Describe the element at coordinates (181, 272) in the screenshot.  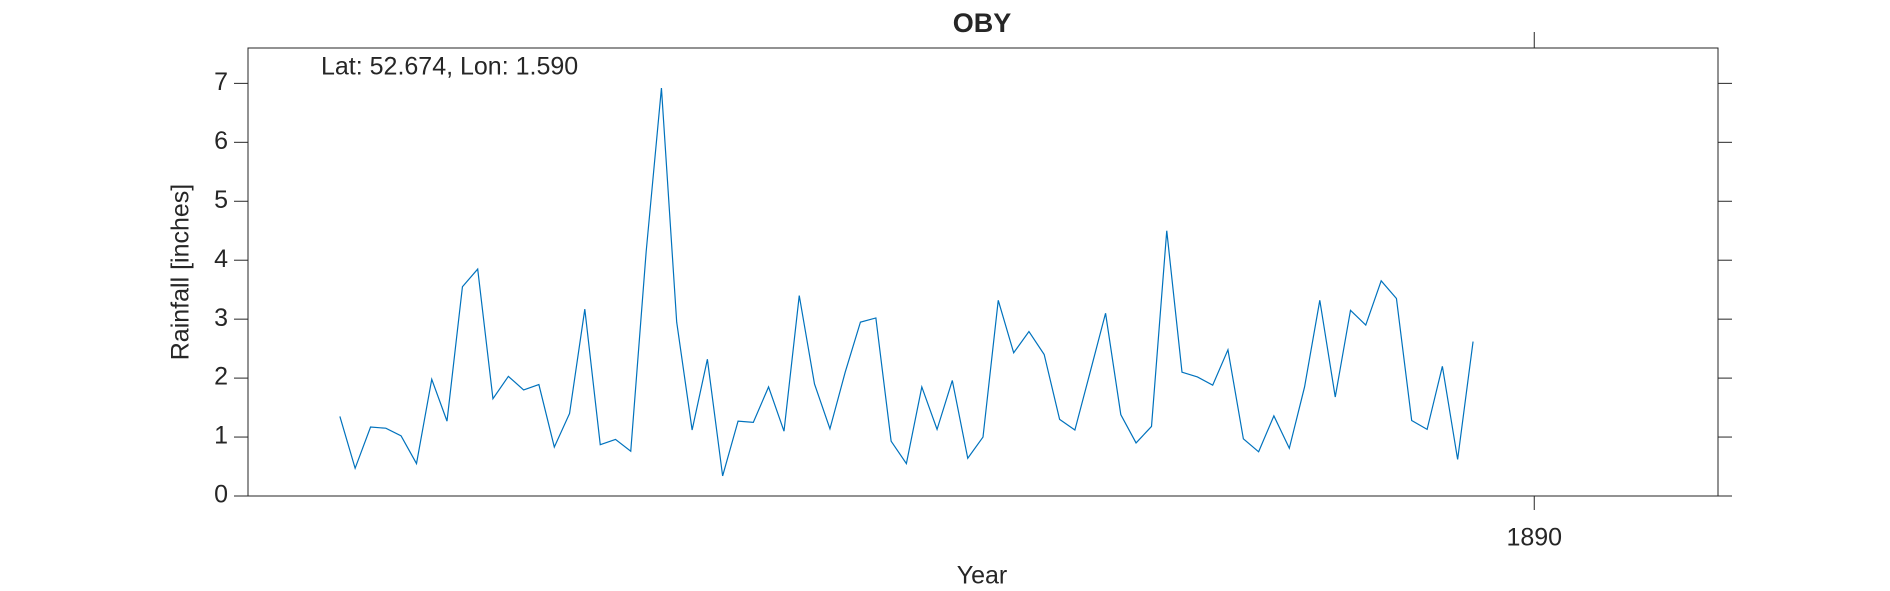
I see `y-axis-label: Rainfall [inches]` at that location.